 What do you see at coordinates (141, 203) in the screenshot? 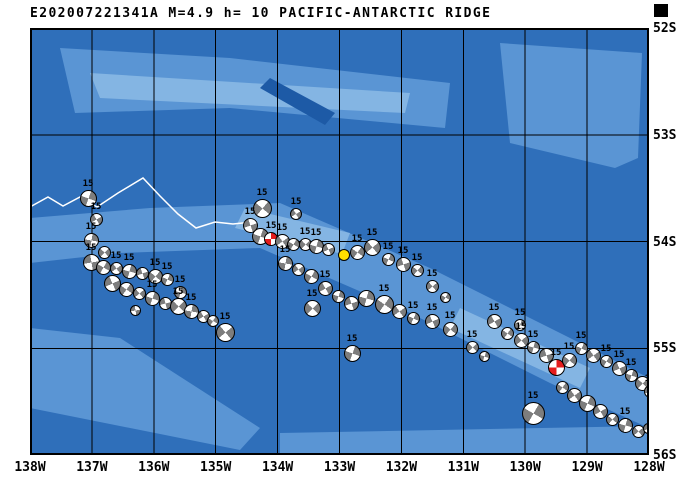
I see `plate-boundary-track` at bounding box center [141, 203].